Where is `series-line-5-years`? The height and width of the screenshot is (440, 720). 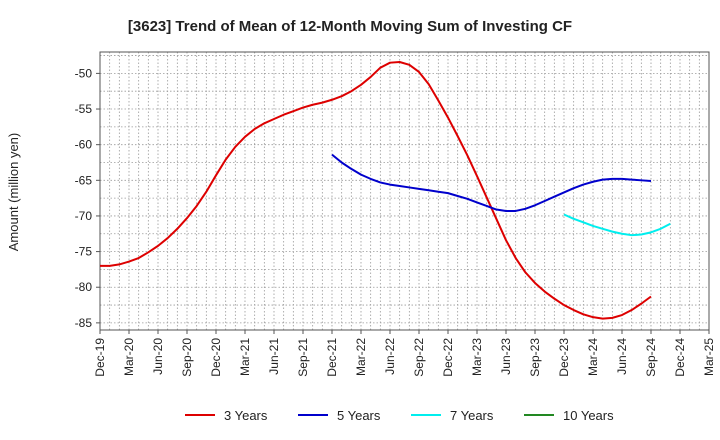 series-line-5-years is located at coordinates (491, 182).